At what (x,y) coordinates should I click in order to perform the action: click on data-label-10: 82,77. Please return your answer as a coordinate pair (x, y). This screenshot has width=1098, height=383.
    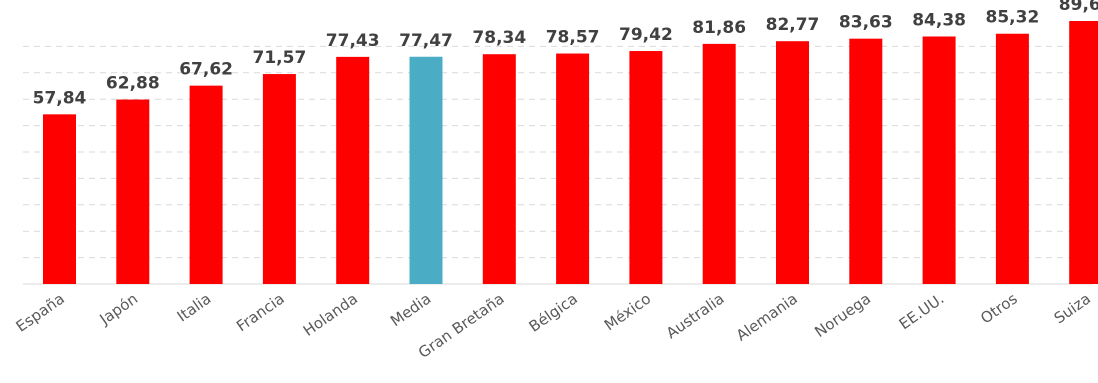
    Looking at the image, I should click on (793, 25).